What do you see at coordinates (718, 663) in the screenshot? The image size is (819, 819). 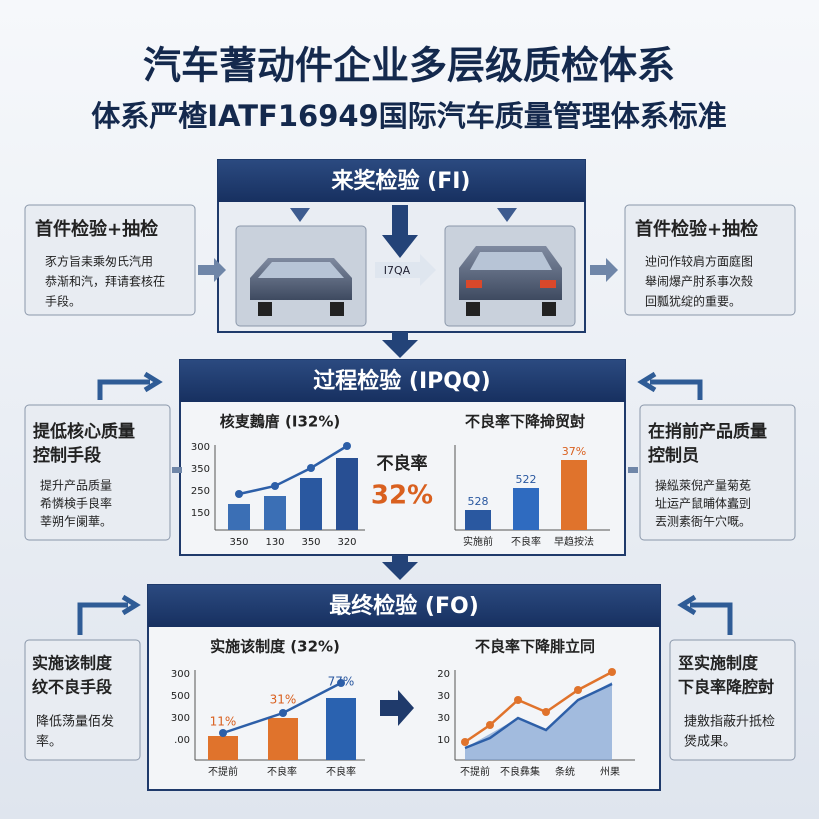 I see `box-title: 巠实施制度` at bounding box center [718, 663].